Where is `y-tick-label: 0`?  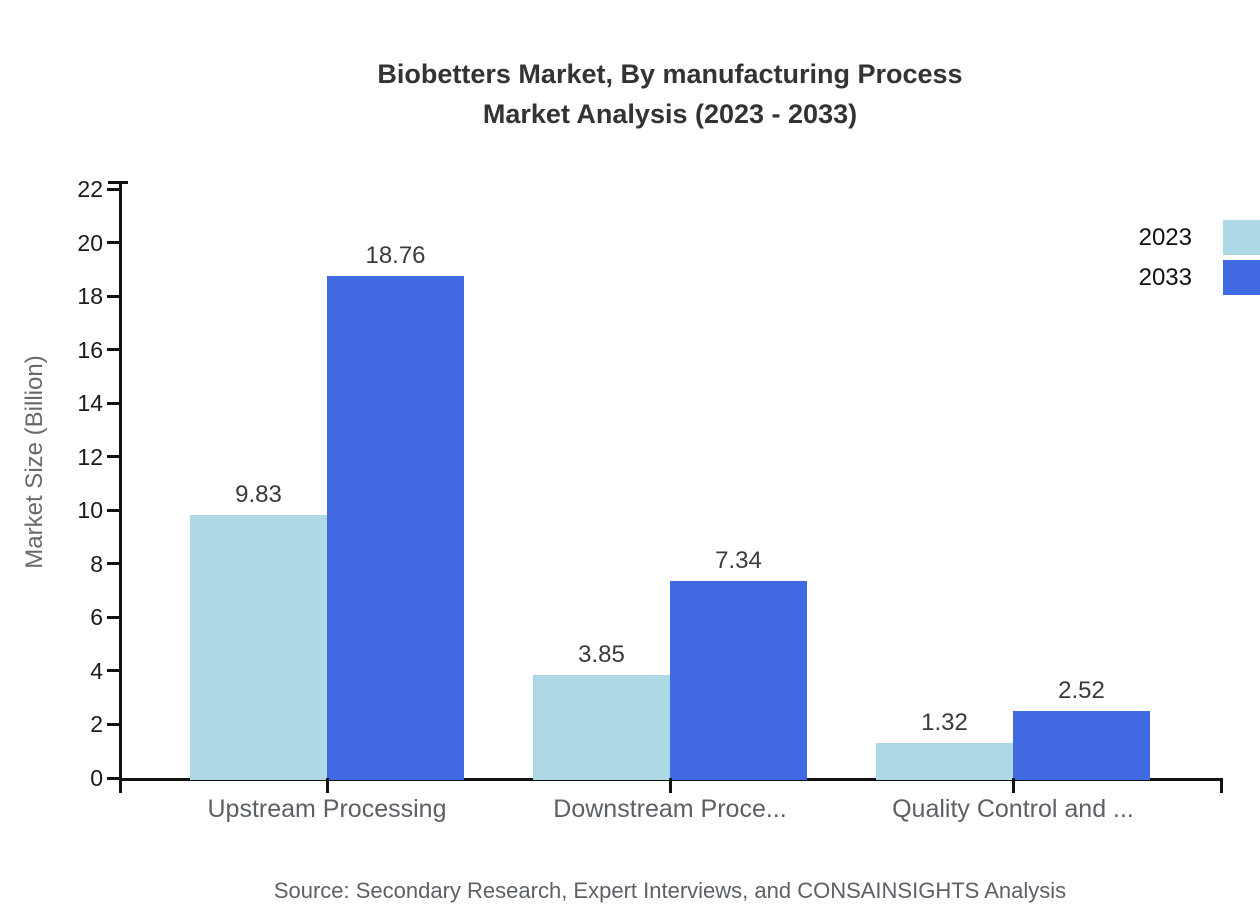
y-tick-label: 0 is located at coordinates (96, 778).